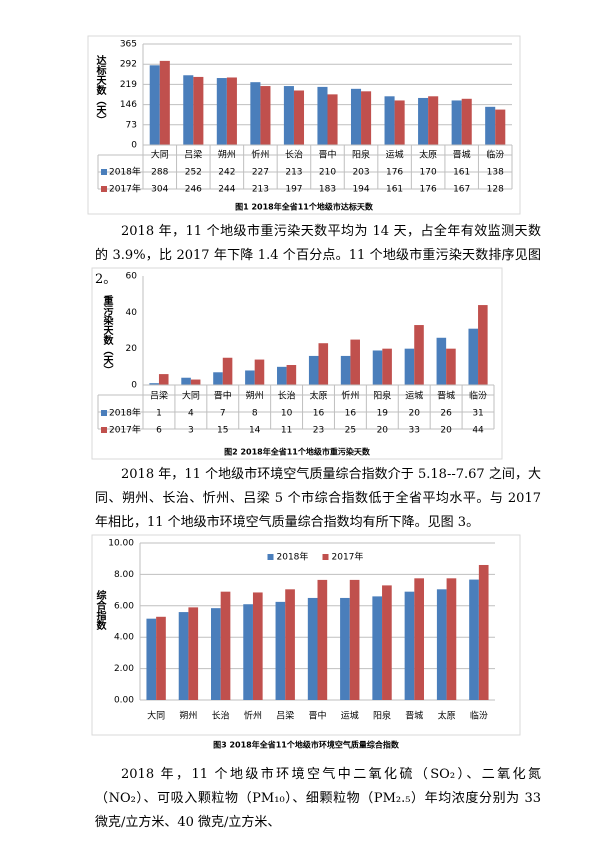 The width and height of the screenshot is (595, 841). What do you see at coordinates (128, 45) in the screenshot?
I see `y-tick-label: 365` at bounding box center [128, 45].